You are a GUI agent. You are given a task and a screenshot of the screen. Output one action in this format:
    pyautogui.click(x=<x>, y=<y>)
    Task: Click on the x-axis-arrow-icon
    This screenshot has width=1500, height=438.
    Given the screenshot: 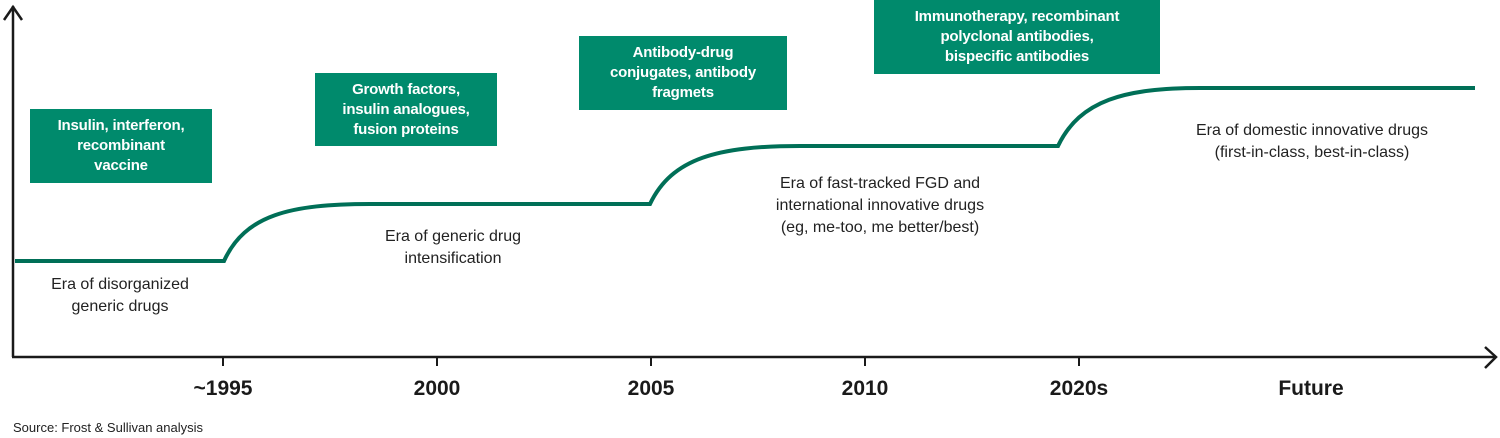 What is the action you would take?
    pyautogui.click(x=1491, y=357)
    